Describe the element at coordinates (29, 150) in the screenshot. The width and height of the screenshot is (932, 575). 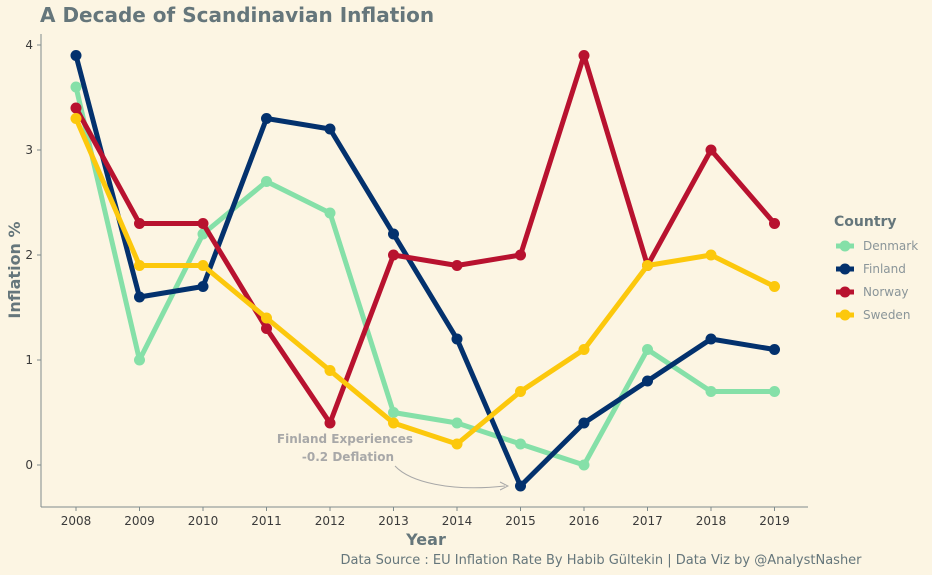
I see `y-tick-label: 3` at that location.